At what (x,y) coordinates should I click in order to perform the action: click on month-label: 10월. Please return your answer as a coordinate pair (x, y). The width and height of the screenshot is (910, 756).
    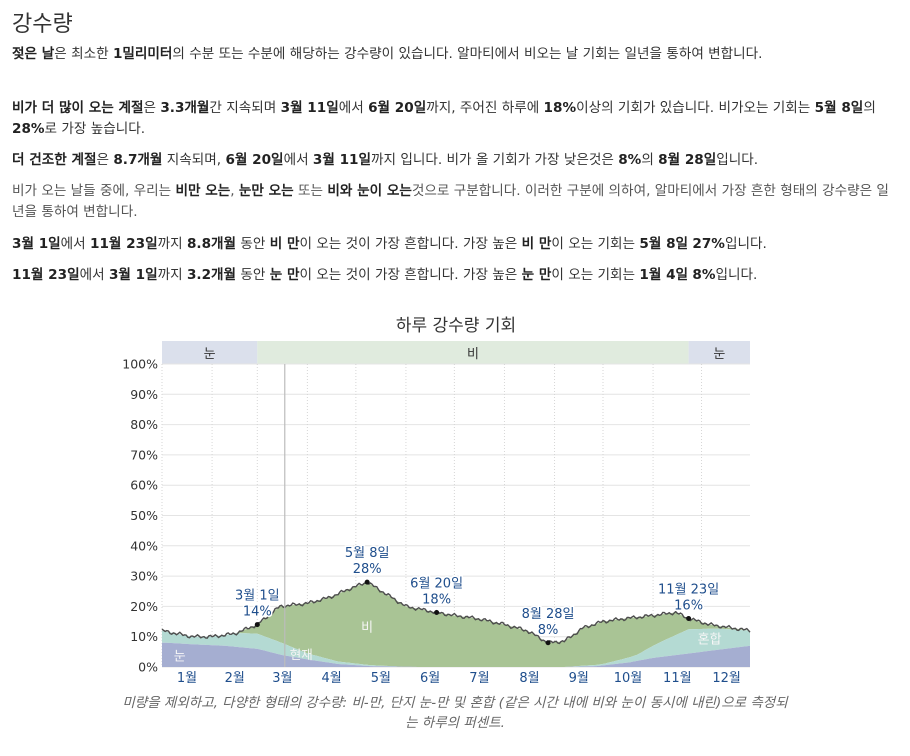
    Looking at the image, I should click on (628, 678).